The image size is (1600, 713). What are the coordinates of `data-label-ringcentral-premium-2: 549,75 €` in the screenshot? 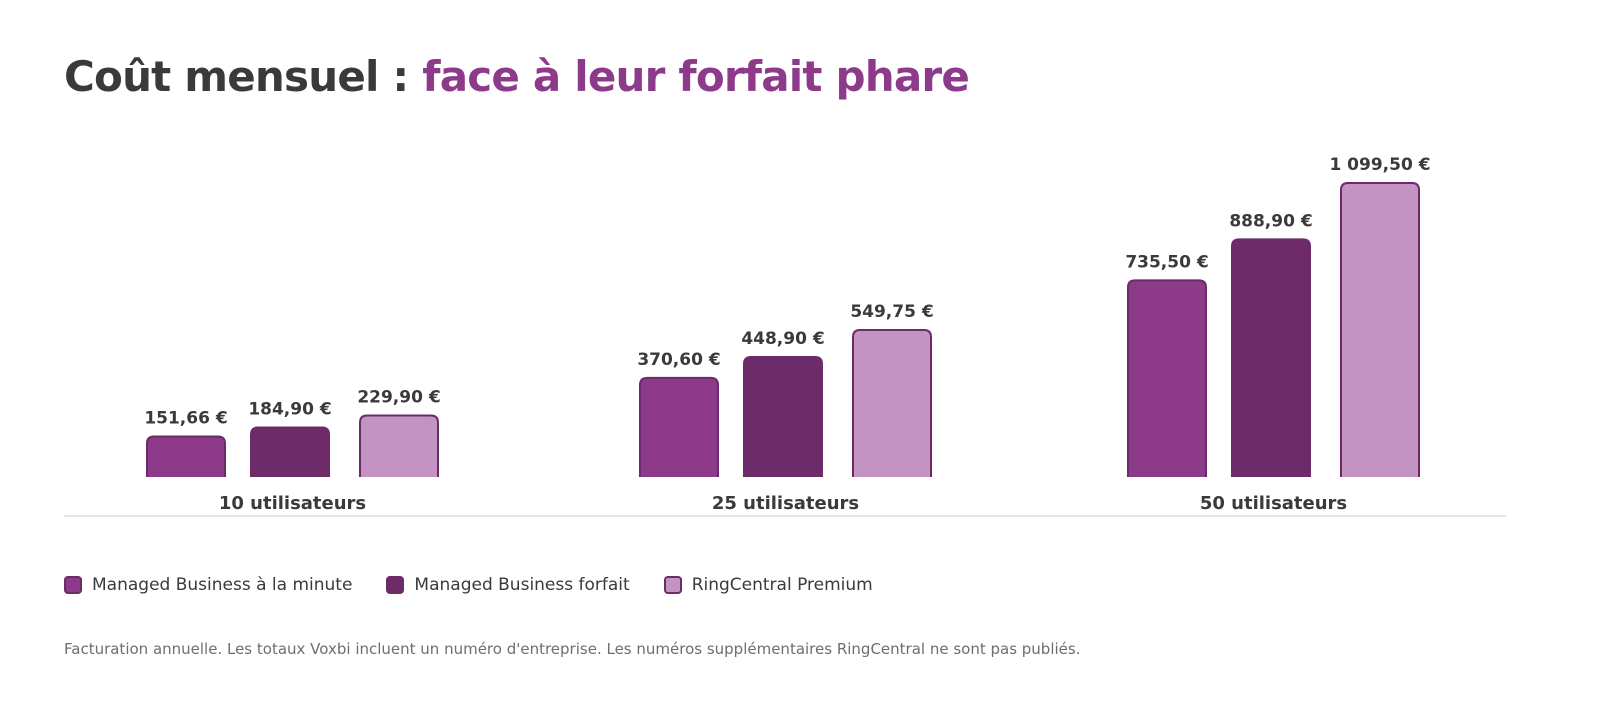 It's located at (891, 312).